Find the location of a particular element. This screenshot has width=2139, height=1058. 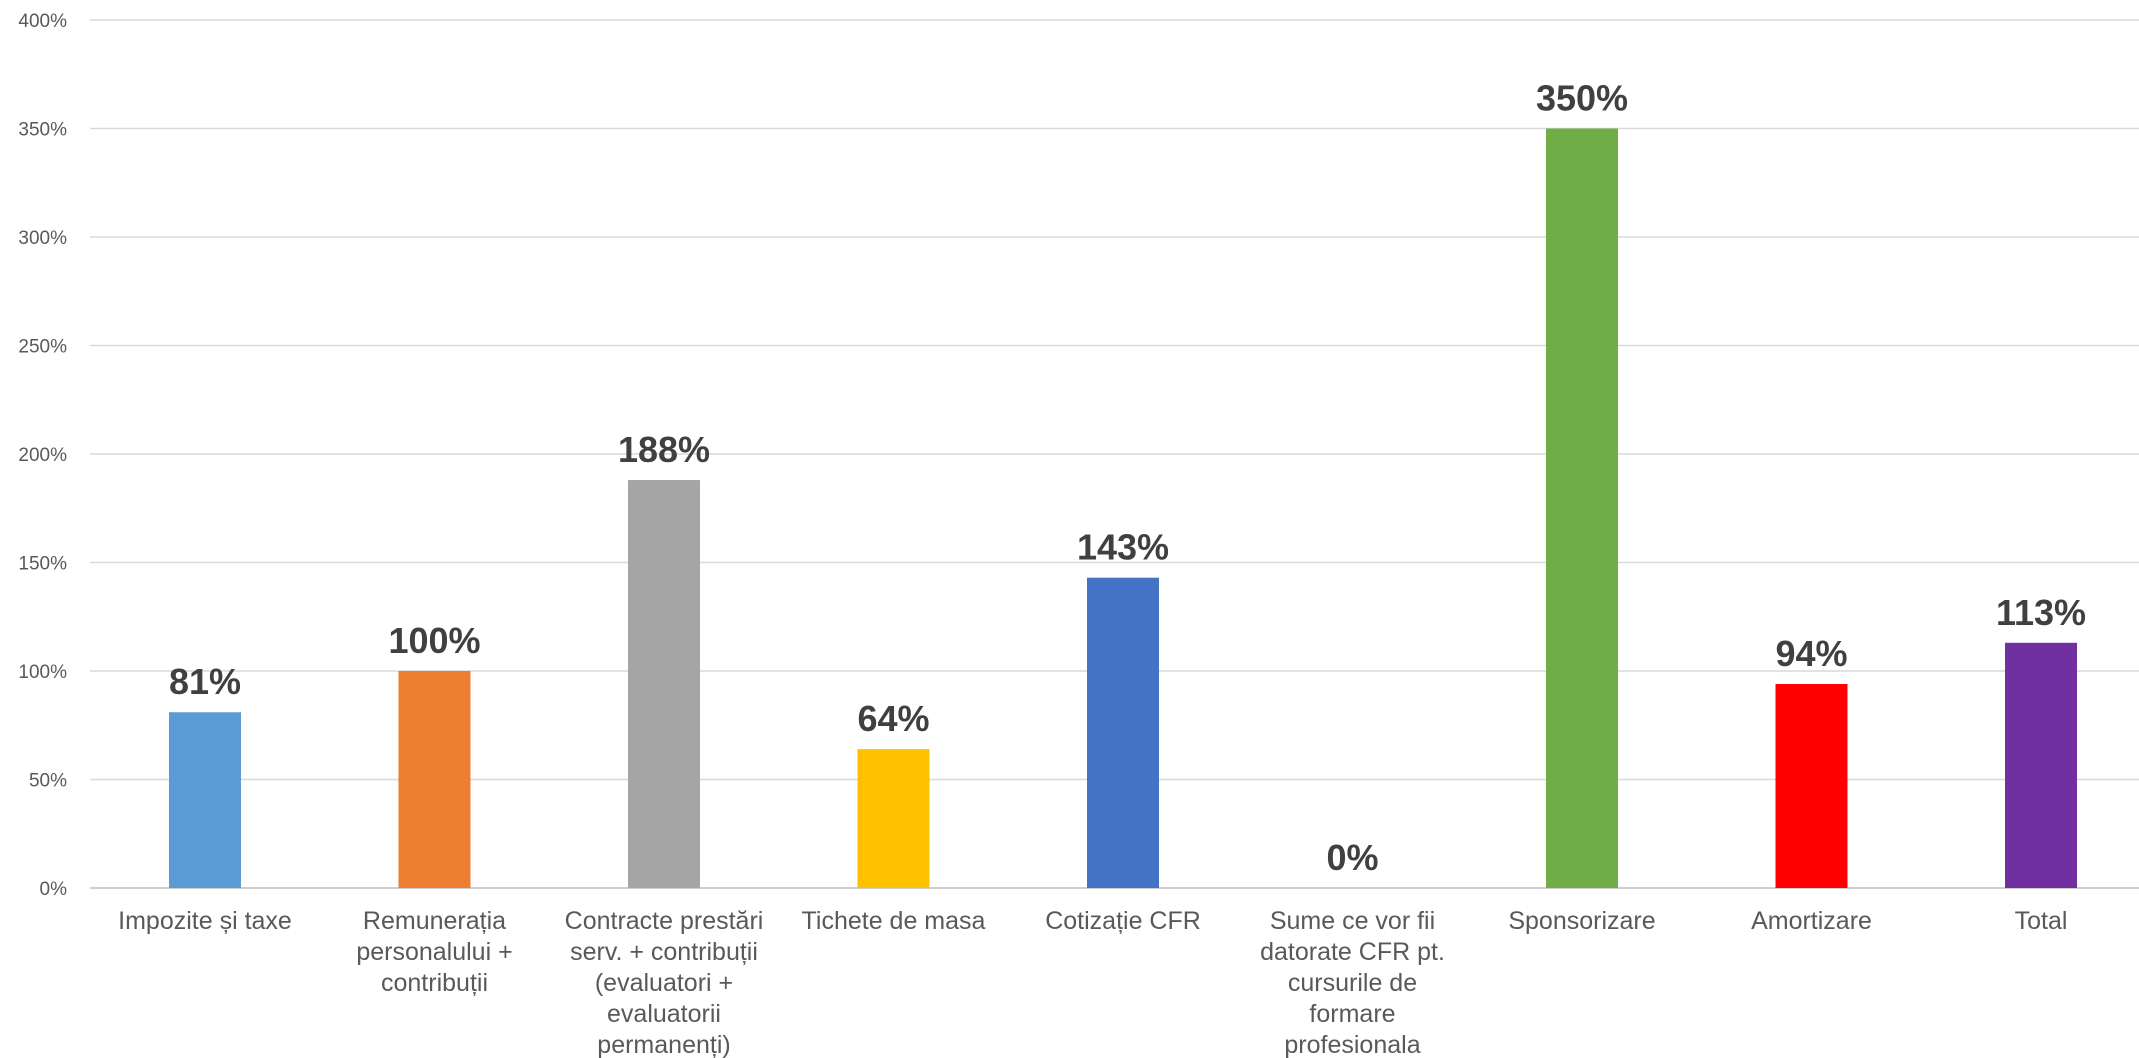

category-label: Amortizare is located at coordinates (1811, 921).